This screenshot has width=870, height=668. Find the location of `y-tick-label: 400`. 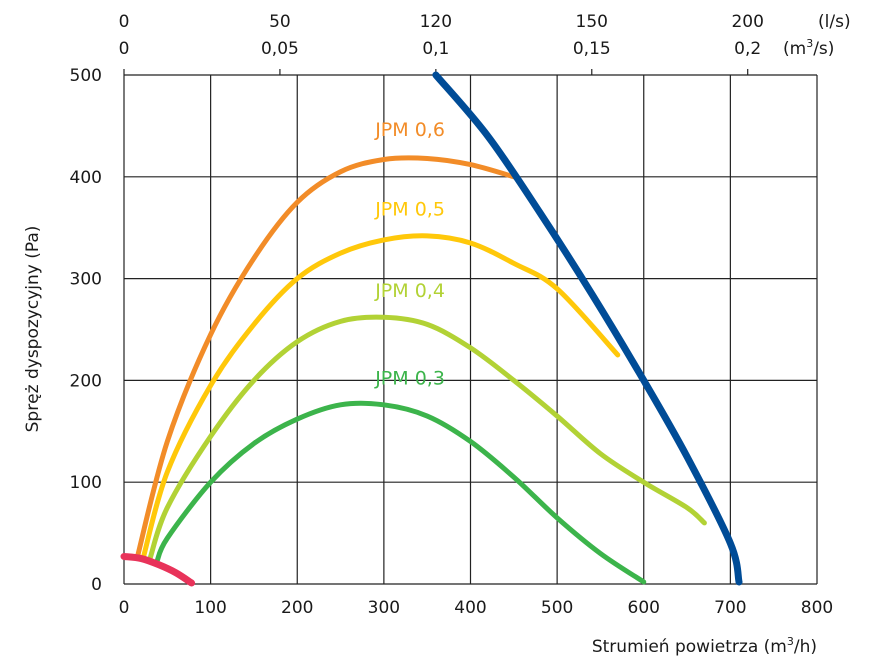

y-tick-label: 400 is located at coordinates (86, 178).